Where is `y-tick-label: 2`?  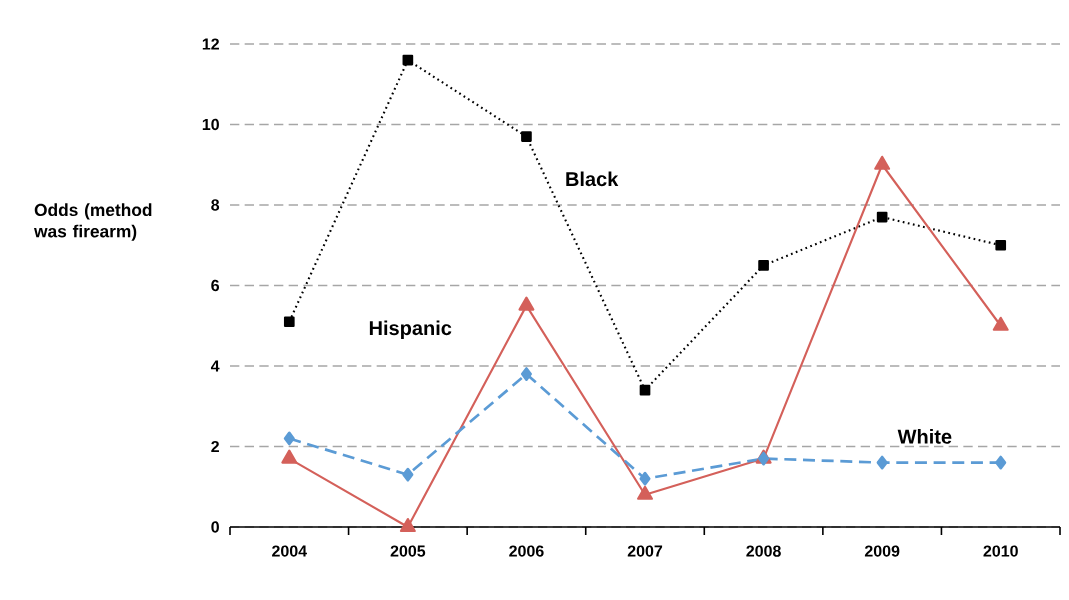 y-tick-label: 2 is located at coordinates (215, 446).